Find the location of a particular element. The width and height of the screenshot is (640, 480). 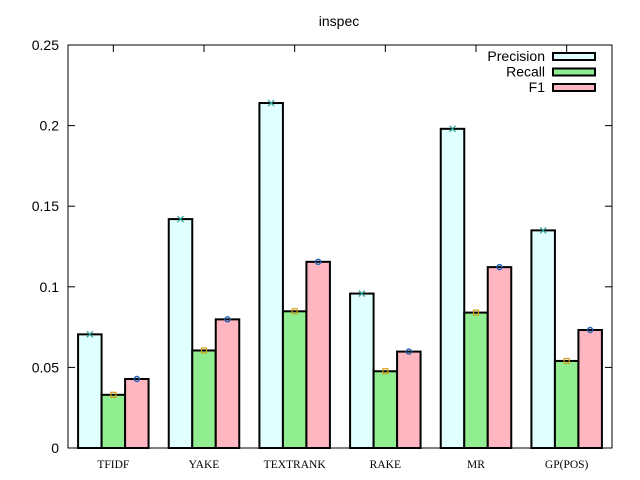

x-axis-tick-labels: TFIDF YAKE TEXTRANK RAKE MR GP(POS) is located at coordinates (342, 465).